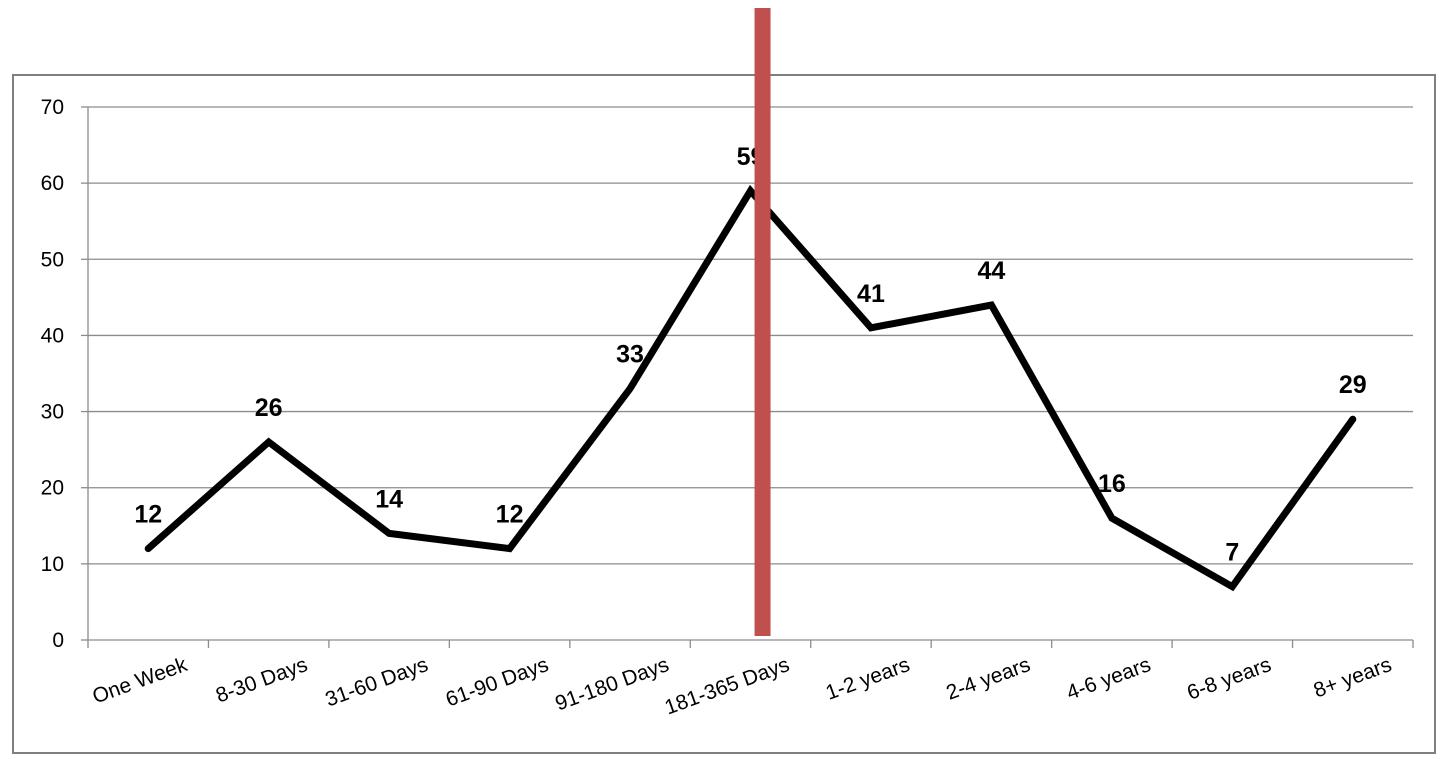 The height and width of the screenshot is (759, 1445). I want to click on y-tick-label: 40, so click(52, 335).